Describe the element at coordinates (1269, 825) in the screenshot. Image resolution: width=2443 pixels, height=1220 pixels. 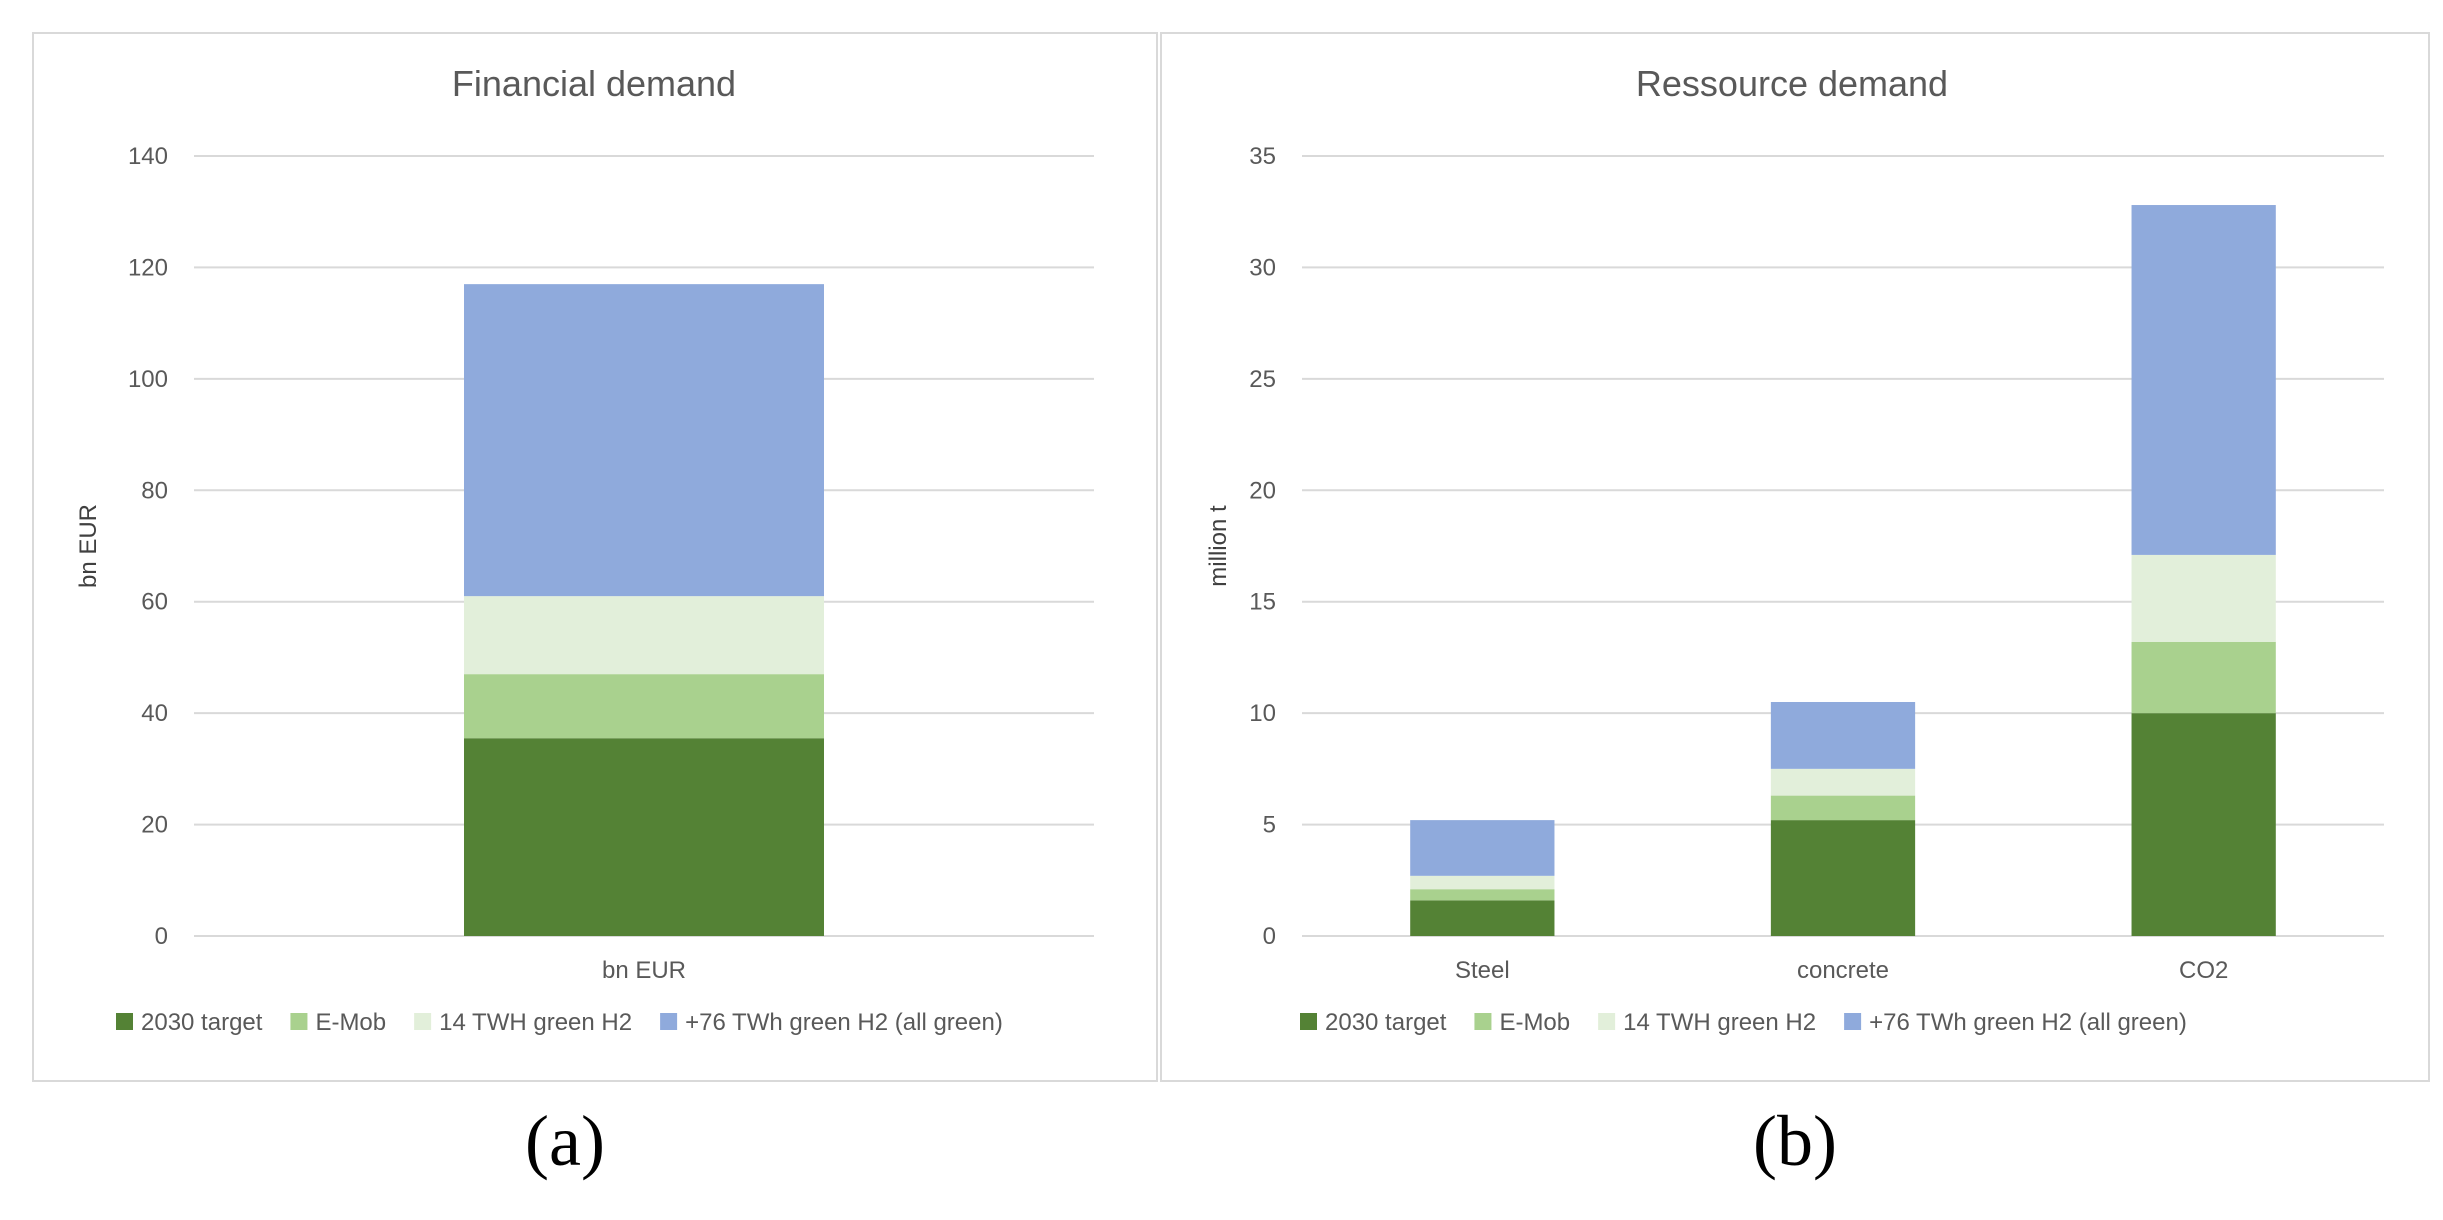
I see `y-tick-label: 5` at that location.